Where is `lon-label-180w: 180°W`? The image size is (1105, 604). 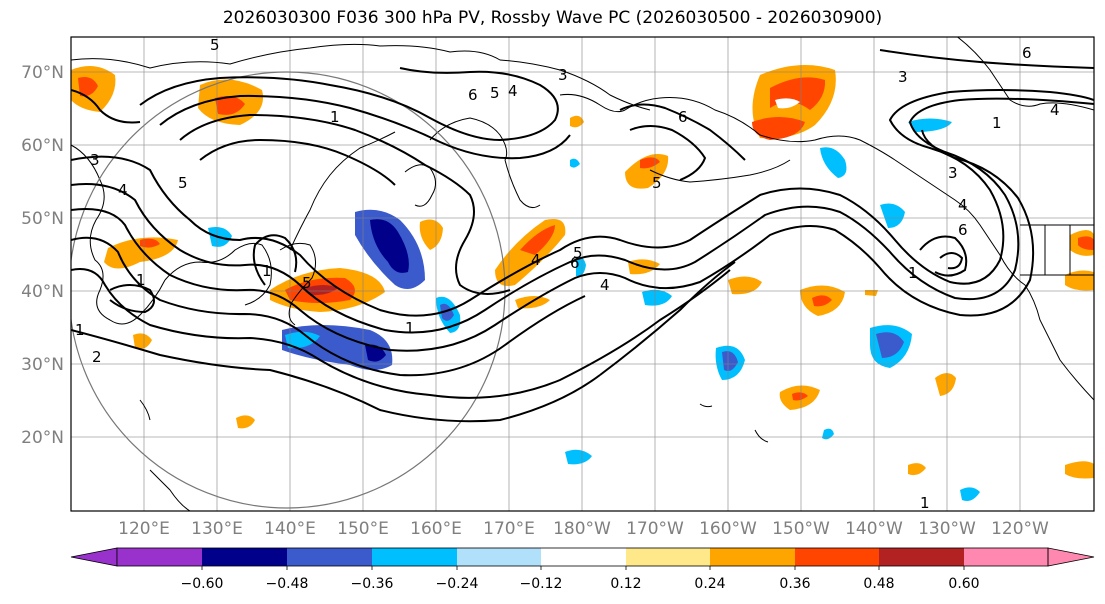
lon-label-180w: 180°W is located at coordinates (582, 529).